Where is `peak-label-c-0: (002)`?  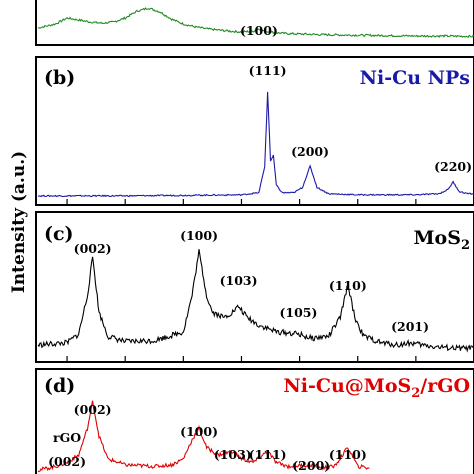
peak-label-c-0: (002) is located at coordinates (93, 248).